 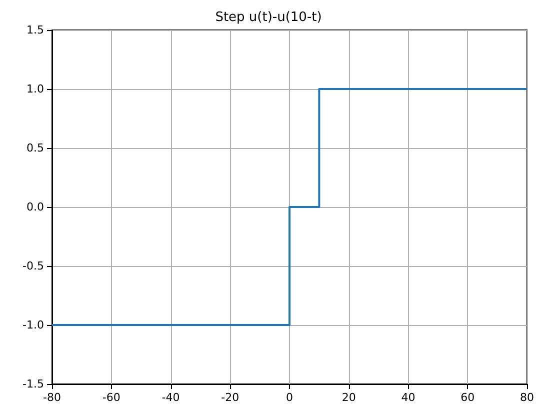 What do you see at coordinates (289, 397) in the screenshot?
I see `x-tick-label: 0` at bounding box center [289, 397].